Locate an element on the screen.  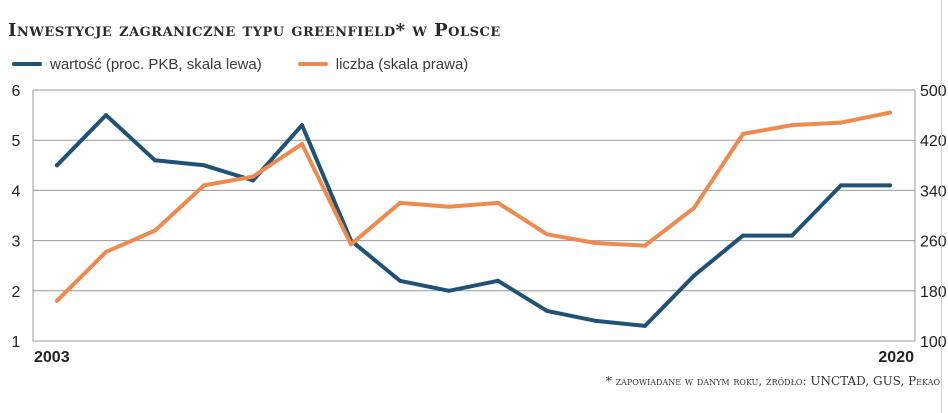
y-left-tick-label: 3 is located at coordinates (16, 242).